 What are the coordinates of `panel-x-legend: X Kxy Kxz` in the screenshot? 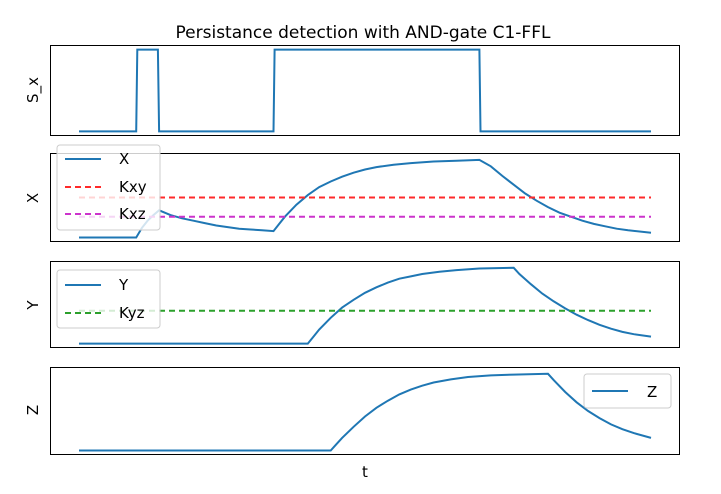 It's located at (108, 187).